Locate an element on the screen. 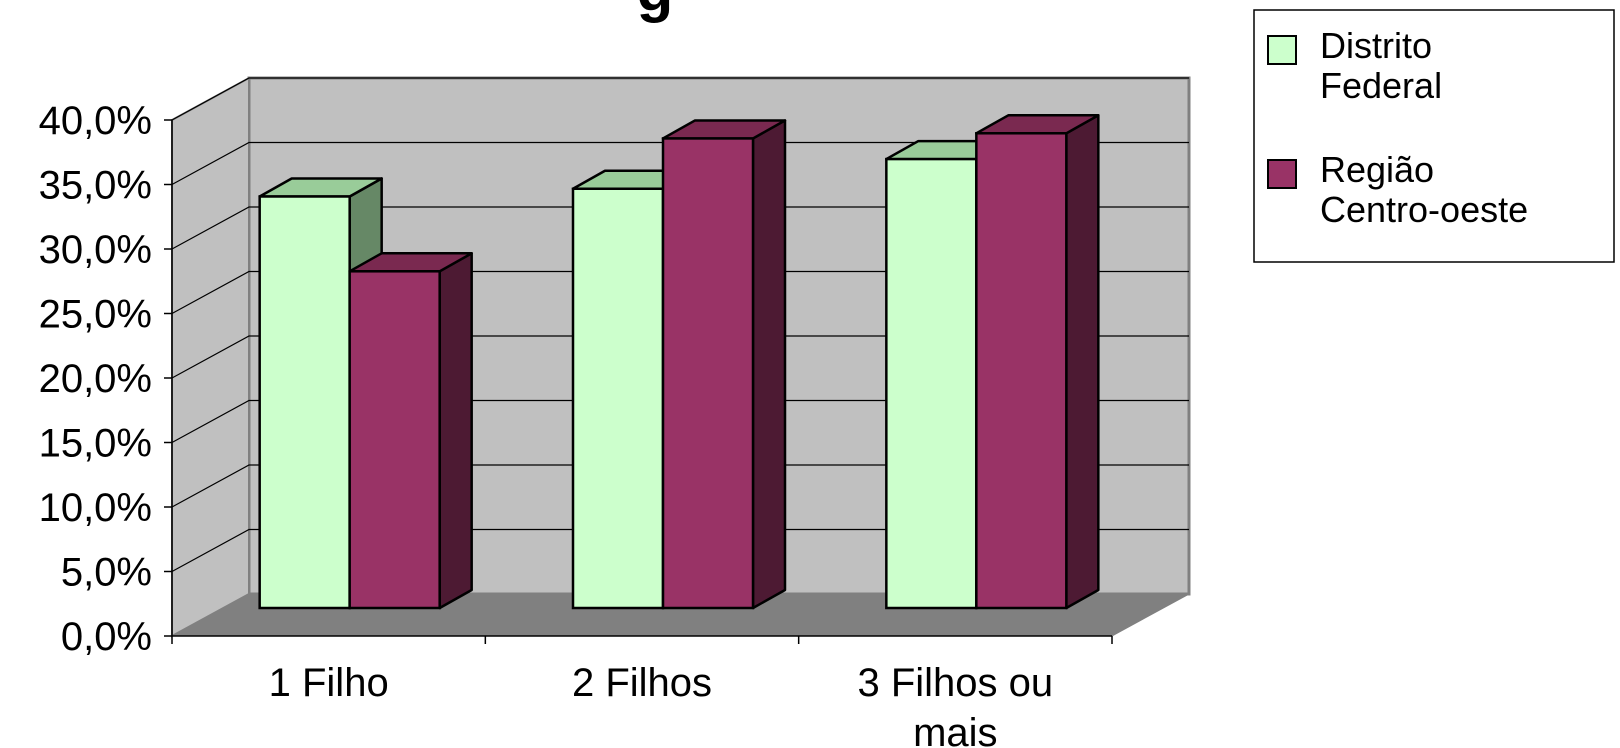 The image size is (1620, 748). chart-title: g is located at coordinates (655, 11).